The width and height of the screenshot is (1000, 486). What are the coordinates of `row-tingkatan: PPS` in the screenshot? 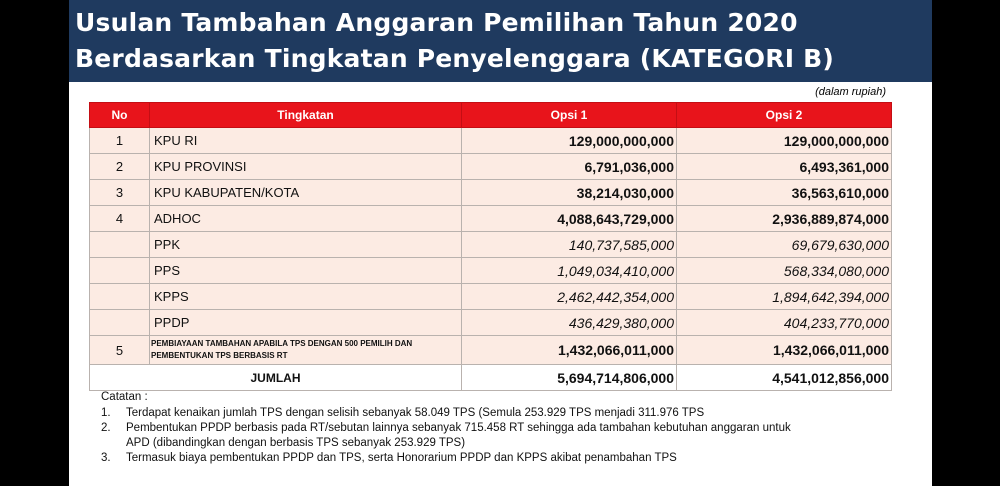 It's located at (305, 270).